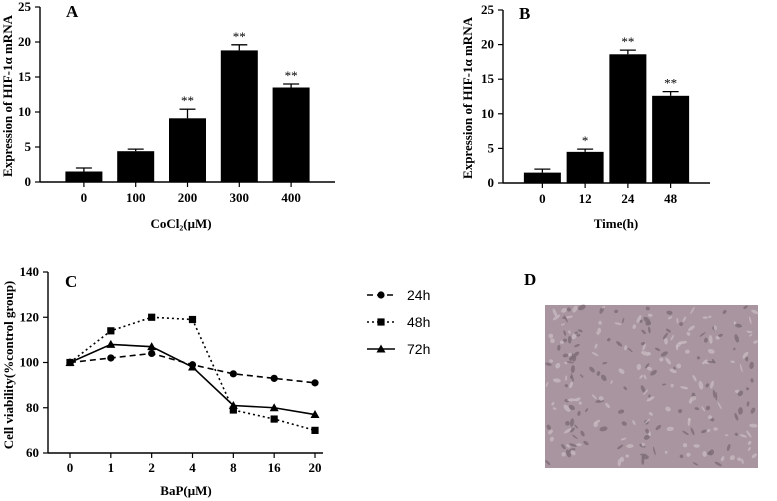 This screenshot has height=501, width=777. I want to click on panel-b-ytick-label: 0, so click(491, 182).